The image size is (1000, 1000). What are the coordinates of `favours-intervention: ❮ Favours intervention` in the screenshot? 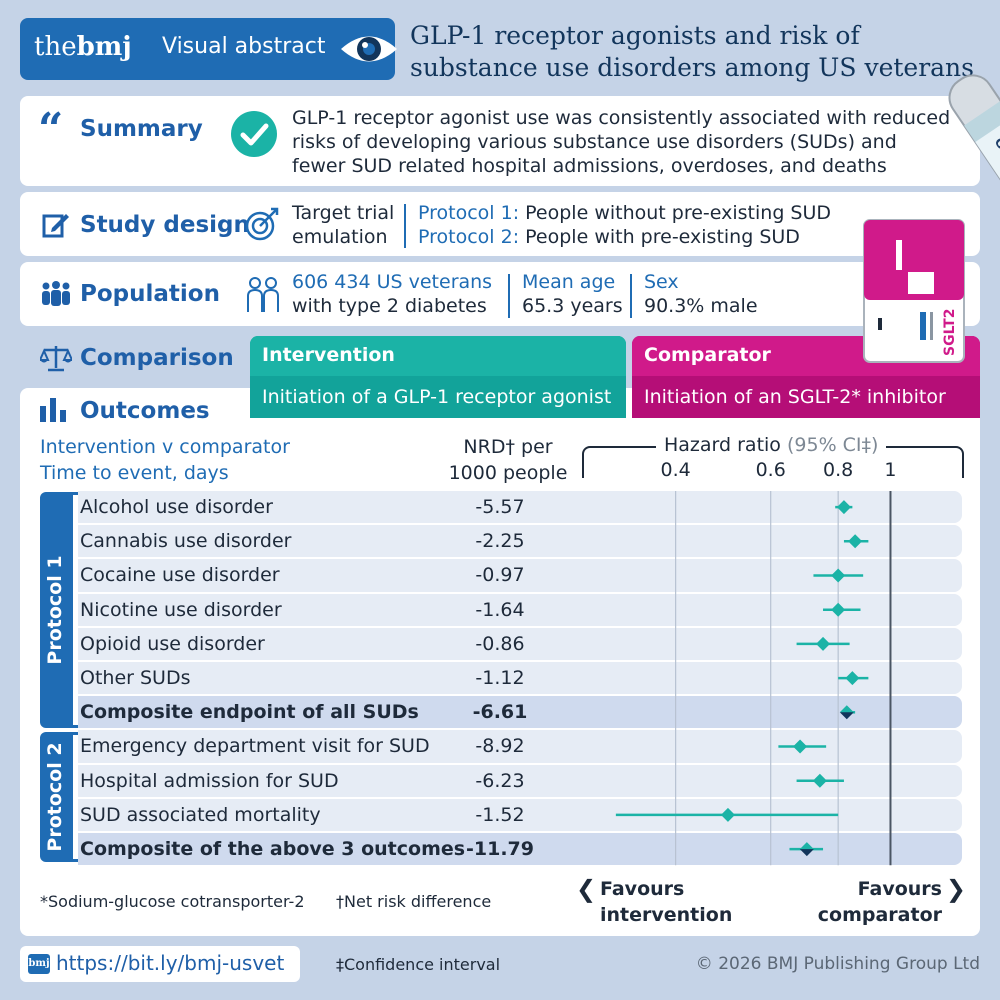 It's located at (654, 902).